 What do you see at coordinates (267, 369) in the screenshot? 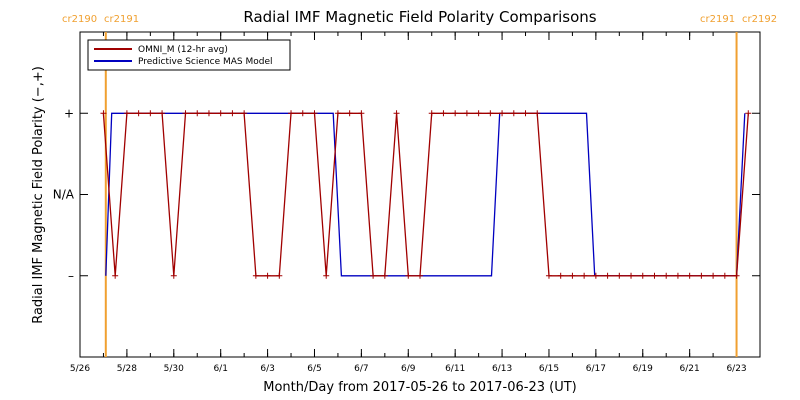
I see `x-tick-label: 6/3` at bounding box center [267, 369].